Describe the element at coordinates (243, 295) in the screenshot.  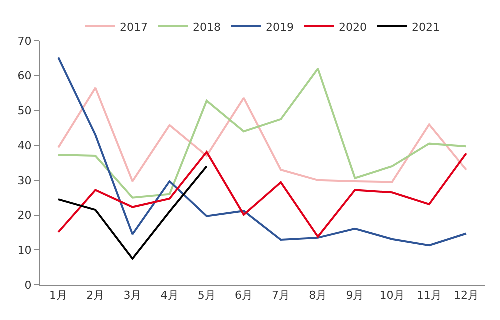
I see `x-tick-label: 6月` at that location.